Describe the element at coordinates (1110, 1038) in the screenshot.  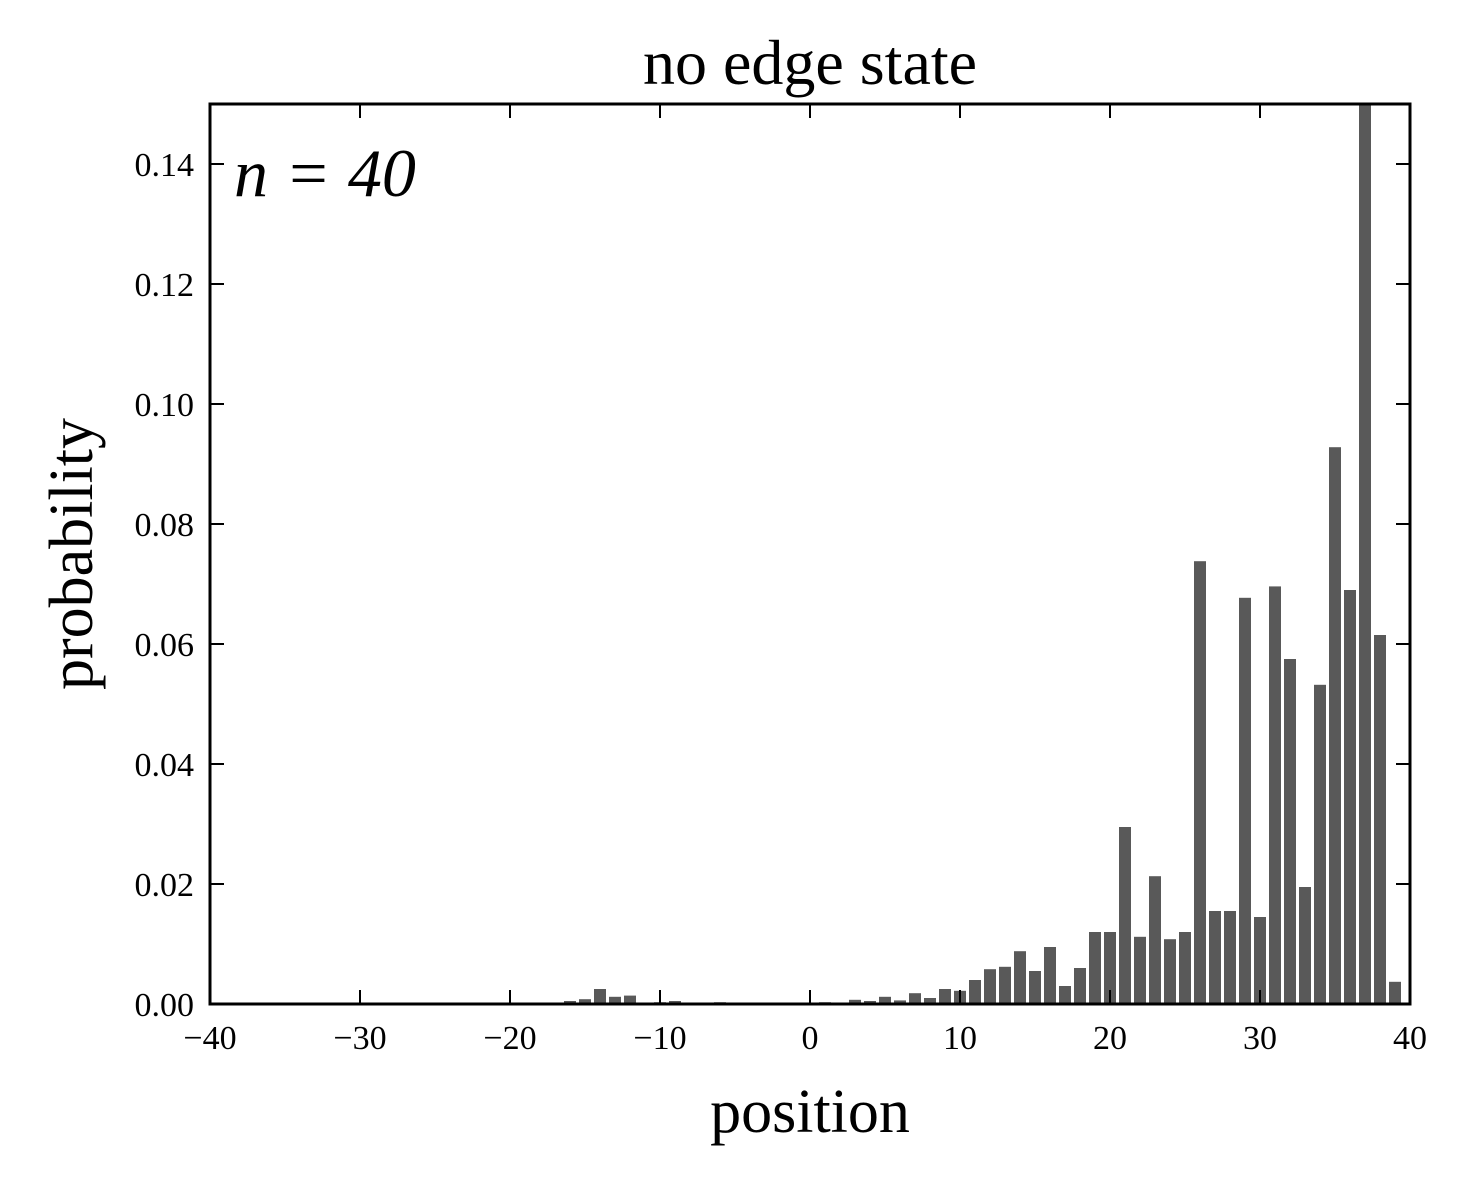
I see `x-tick-label: 20` at that location.